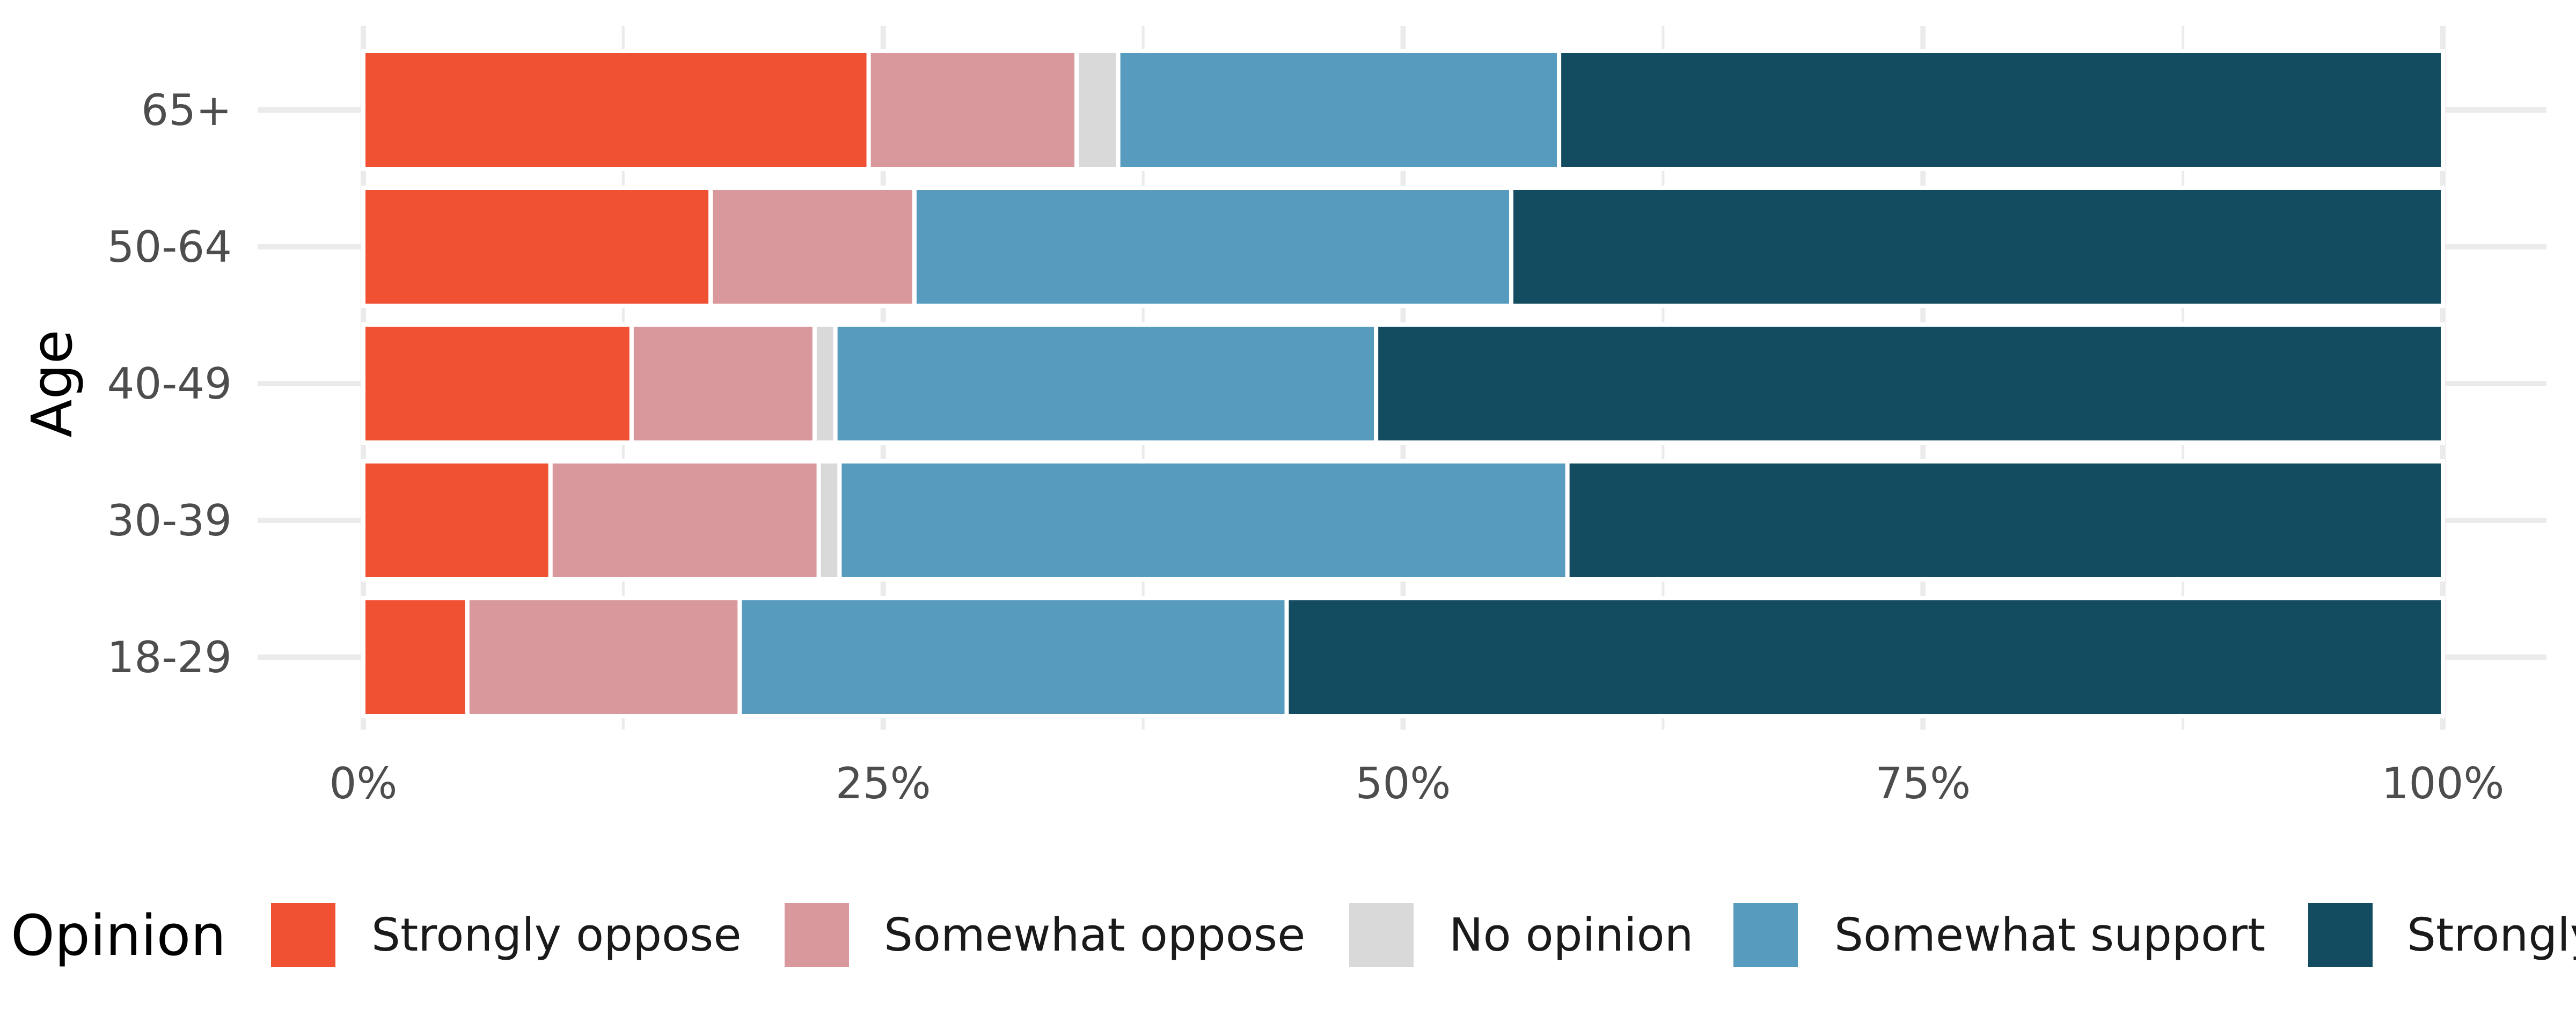 This screenshot has height=1030, width=2576. Describe the element at coordinates (1923, 783) in the screenshot. I see `x-tick-label: 75%` at that location.